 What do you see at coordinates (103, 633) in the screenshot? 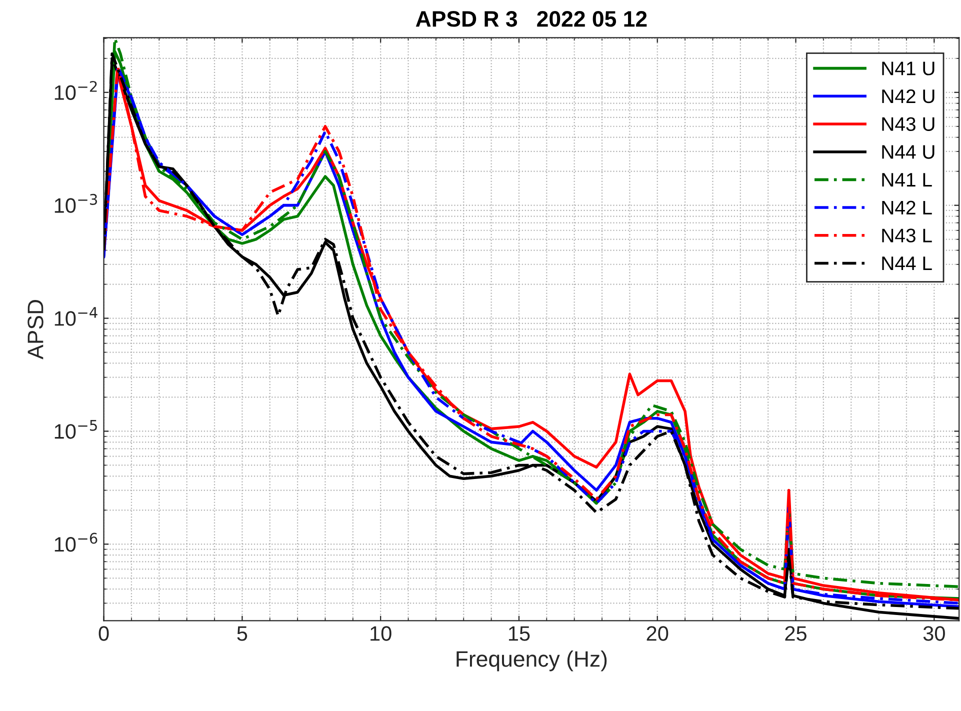
I see `x-tick-label: 0` at bounding box center [103, 633].